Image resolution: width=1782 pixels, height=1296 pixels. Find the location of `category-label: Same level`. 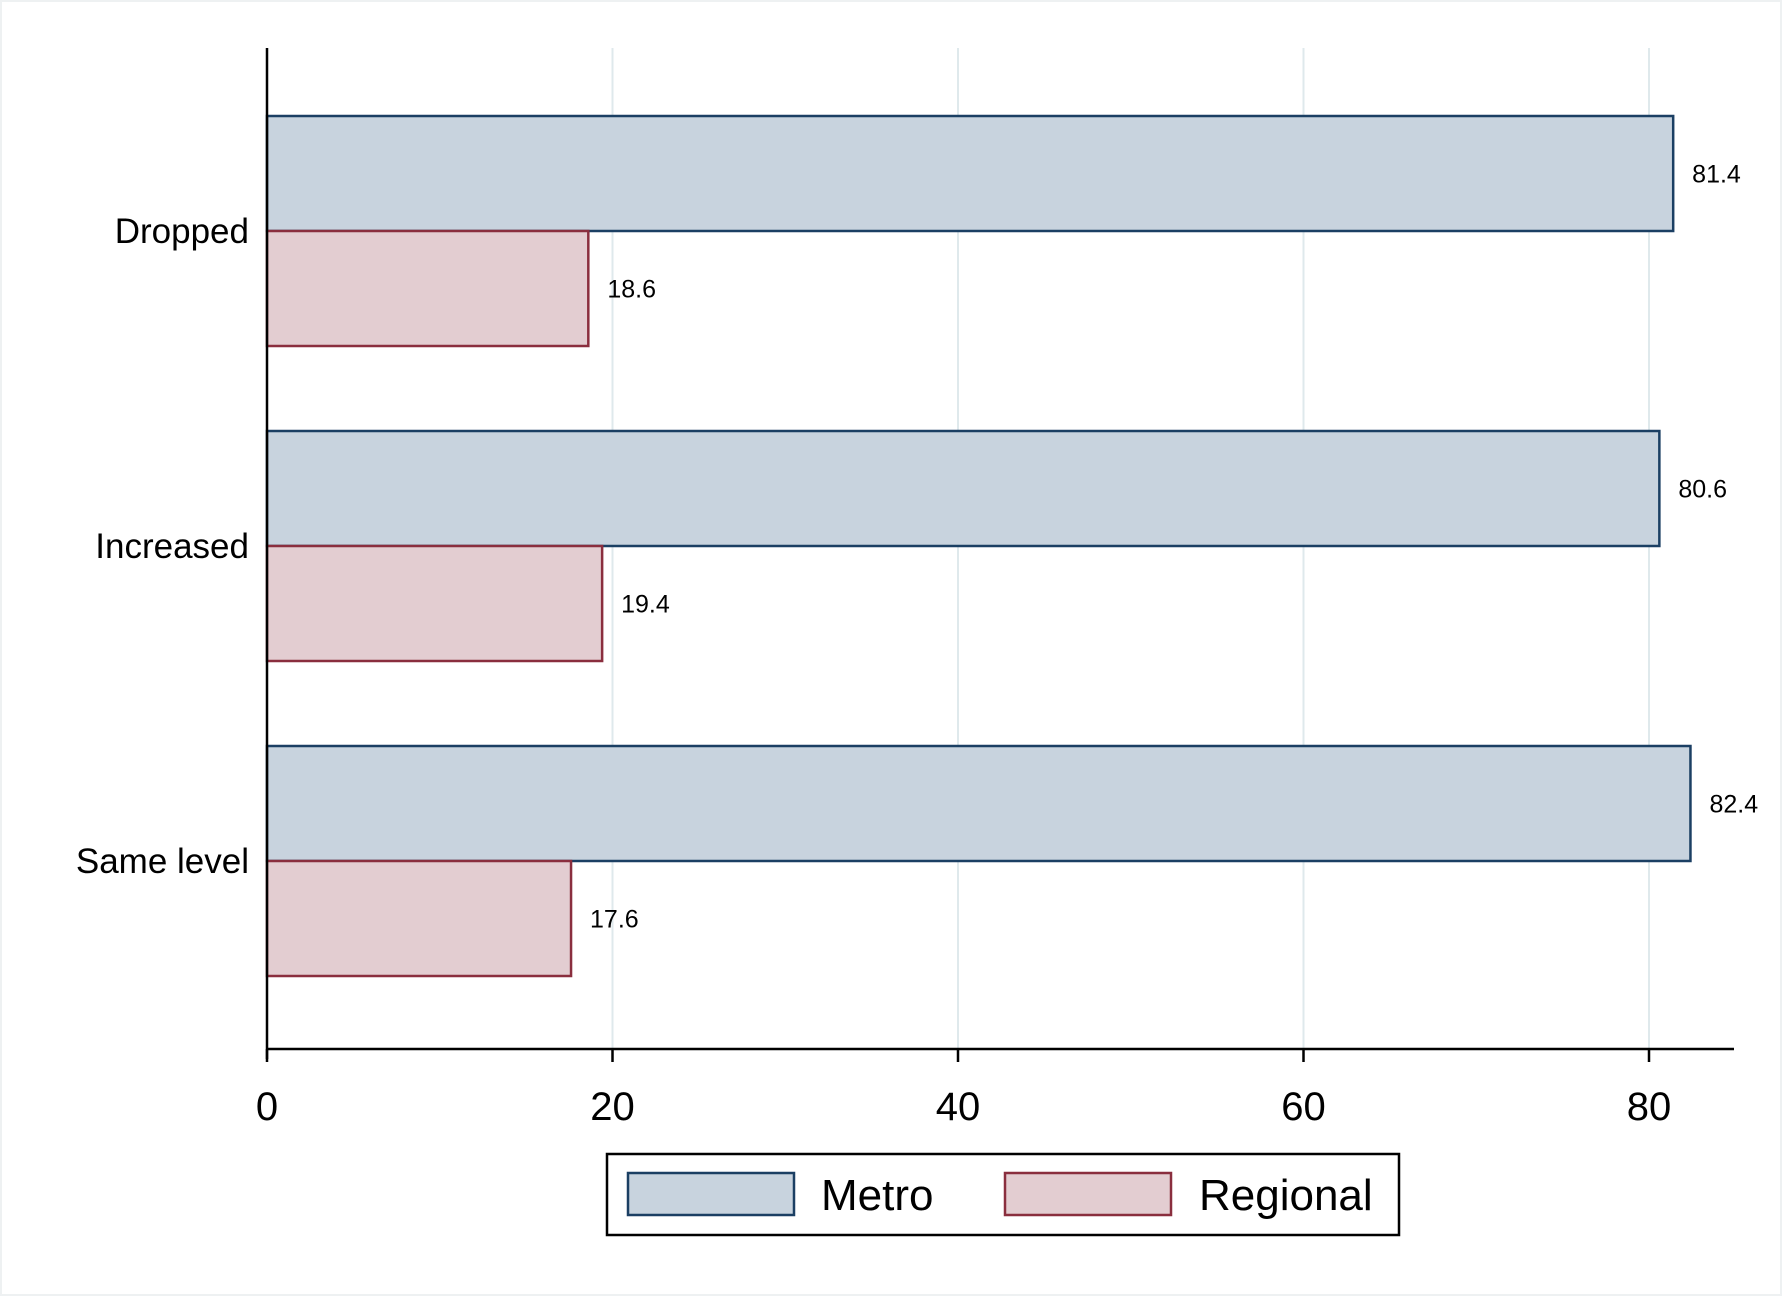

category-label: Same level is located at coordinates (162, 861).